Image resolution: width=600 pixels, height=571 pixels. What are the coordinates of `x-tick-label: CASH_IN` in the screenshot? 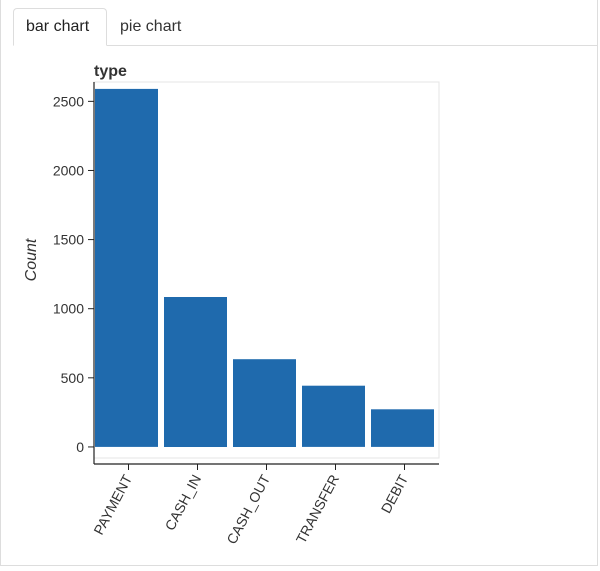 It's located at (183, 502).